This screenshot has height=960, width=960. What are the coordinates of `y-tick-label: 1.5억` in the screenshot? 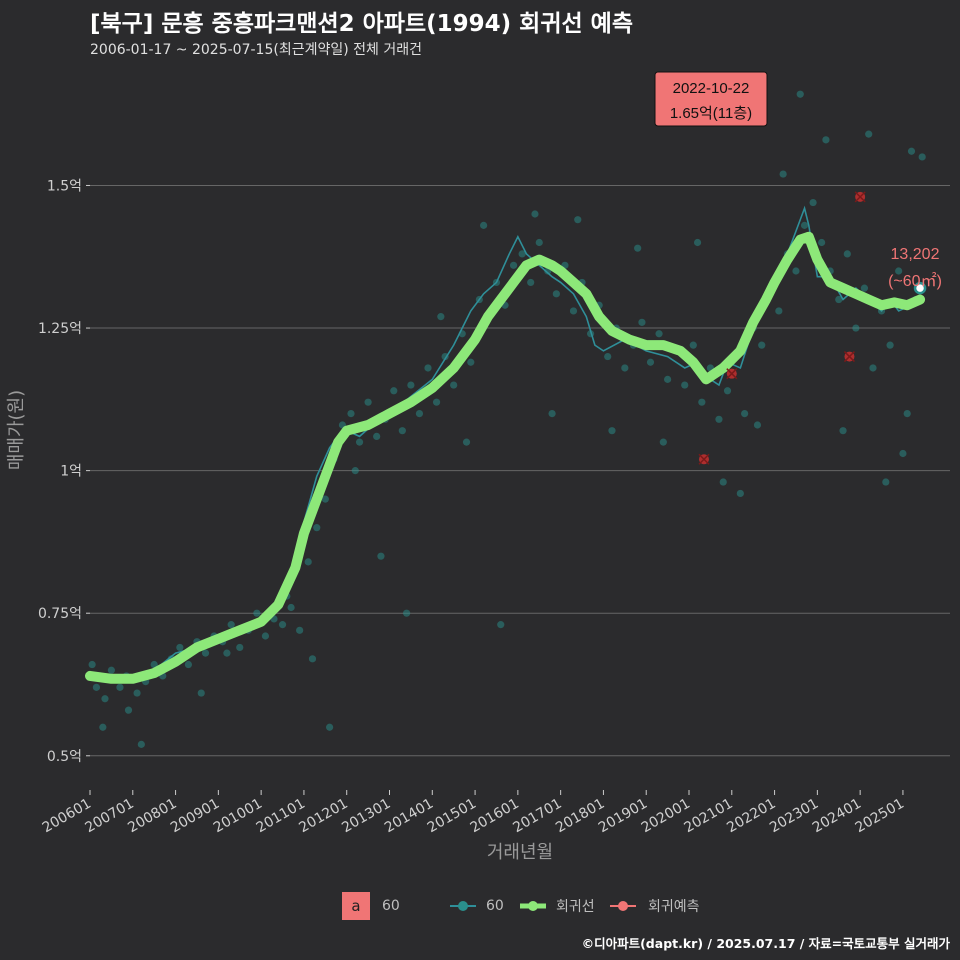 It's located at (64, 186).